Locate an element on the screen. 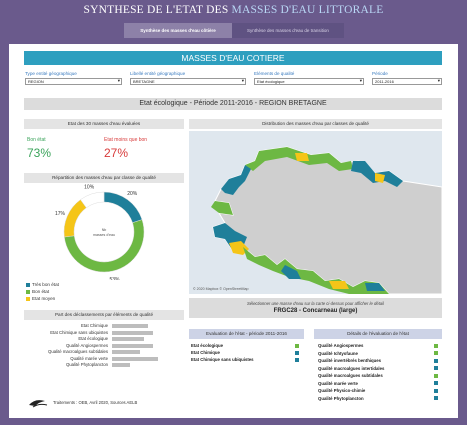 Image resolution: width=467 pixels, height=425 pixels. filter-libelle-value: BRETAGNE is located at coordinates (144, 81).